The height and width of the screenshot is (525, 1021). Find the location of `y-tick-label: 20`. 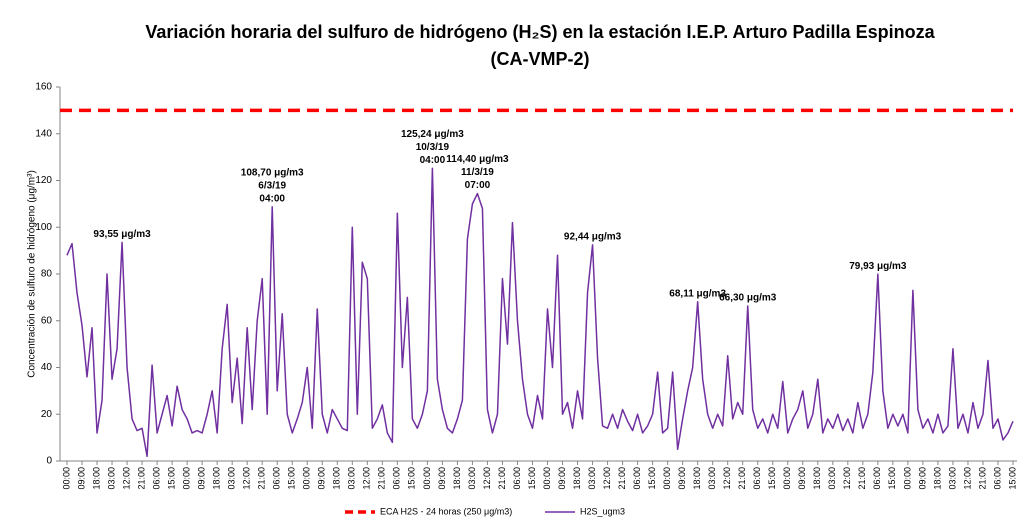

y-tick-label: 20 is located at coordinates (47, 414).